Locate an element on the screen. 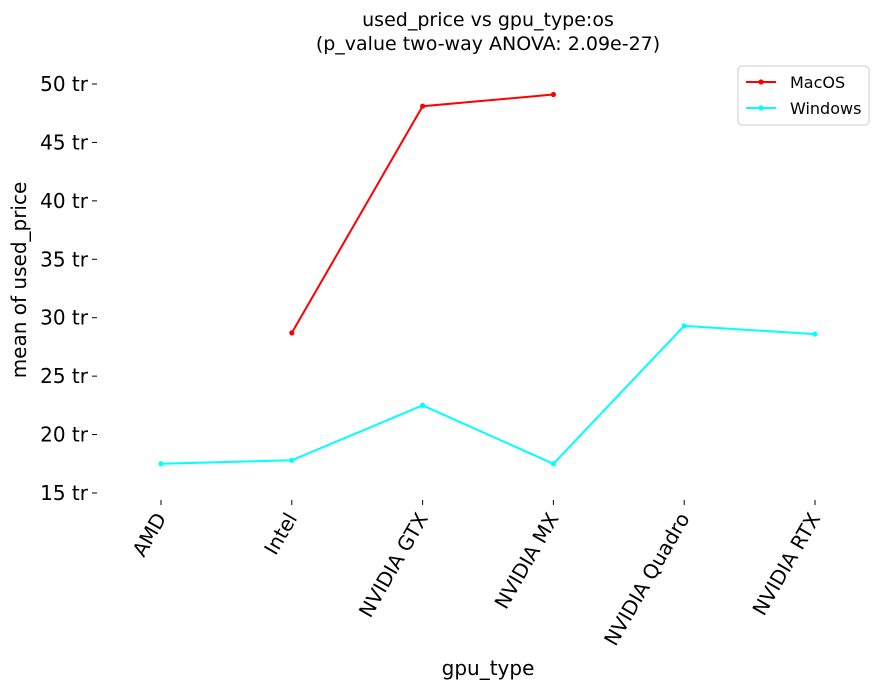 The width and height of the screenshot is (889, 690). x-axis-label: gpu_type is located at coordinates (488, 668).